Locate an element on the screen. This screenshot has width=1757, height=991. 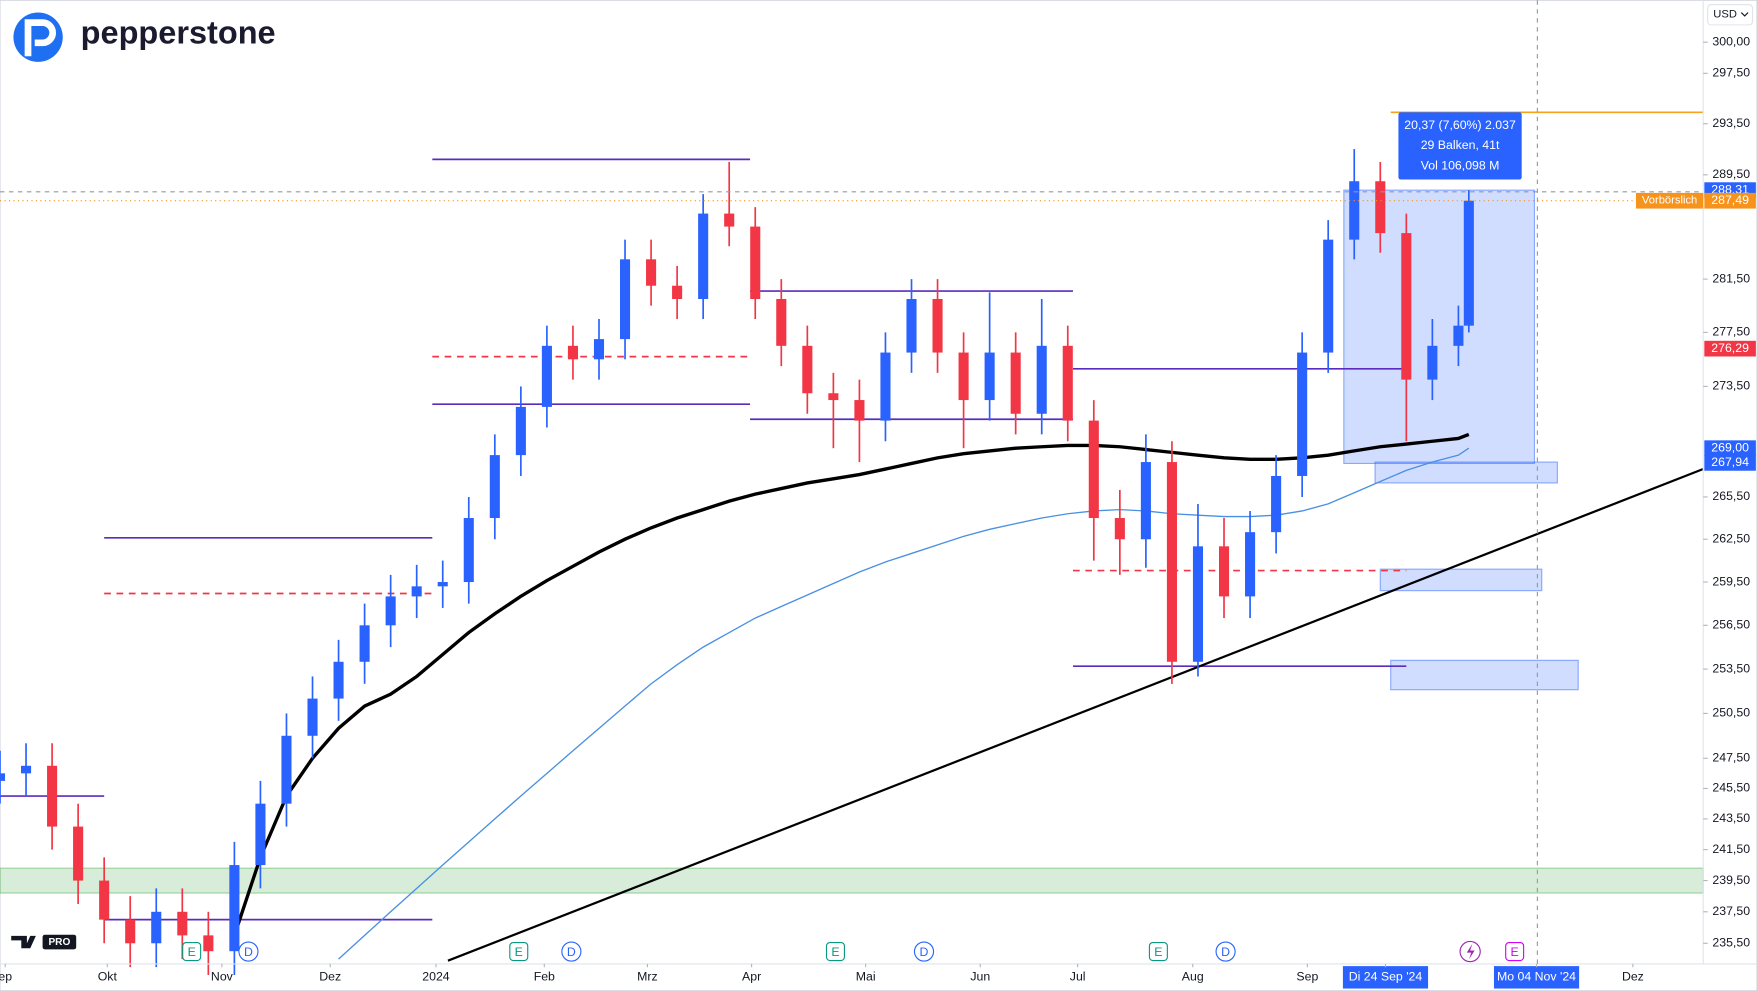
y-tick-label: 273,50 is located at coordinates (1731, 386).